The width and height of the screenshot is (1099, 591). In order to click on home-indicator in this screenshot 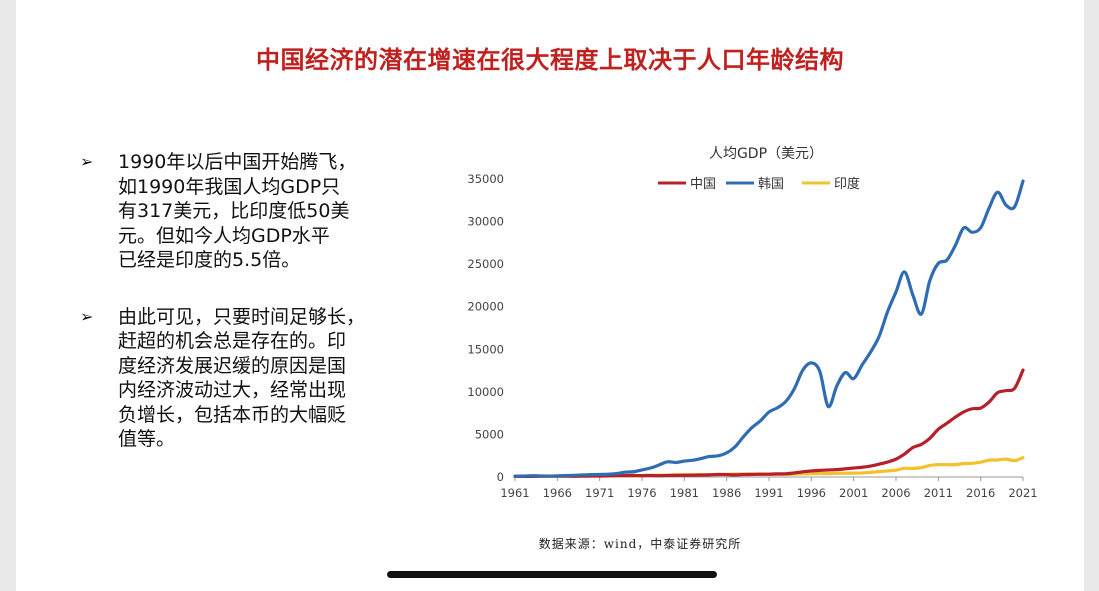, I will do `click(552, 574)`.